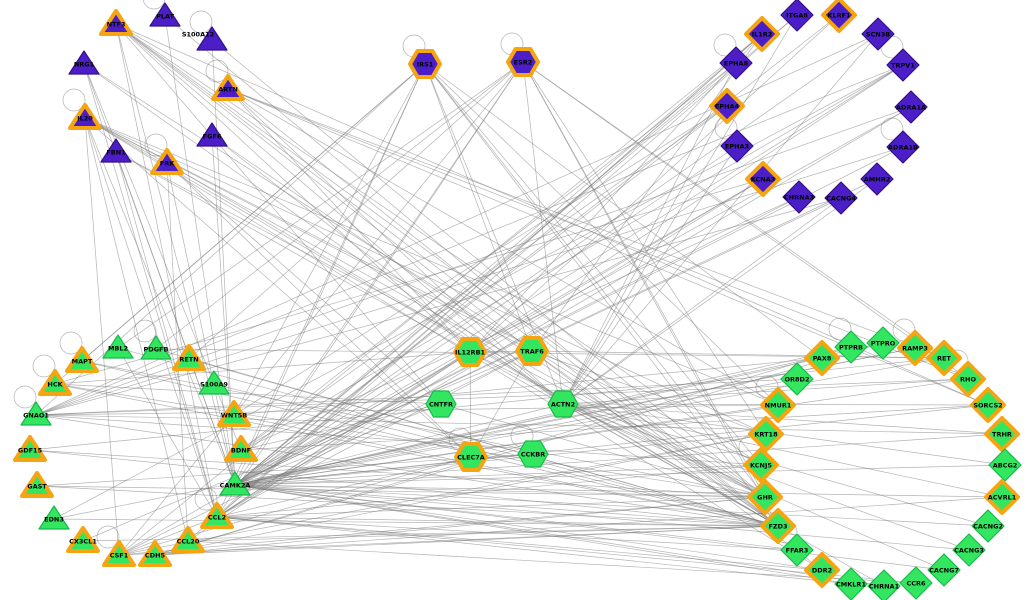  What do you see at coordinates (155, 553) in the screenshot?
I see `node-CDH5: CDH5` at bounding box center [155, 553].